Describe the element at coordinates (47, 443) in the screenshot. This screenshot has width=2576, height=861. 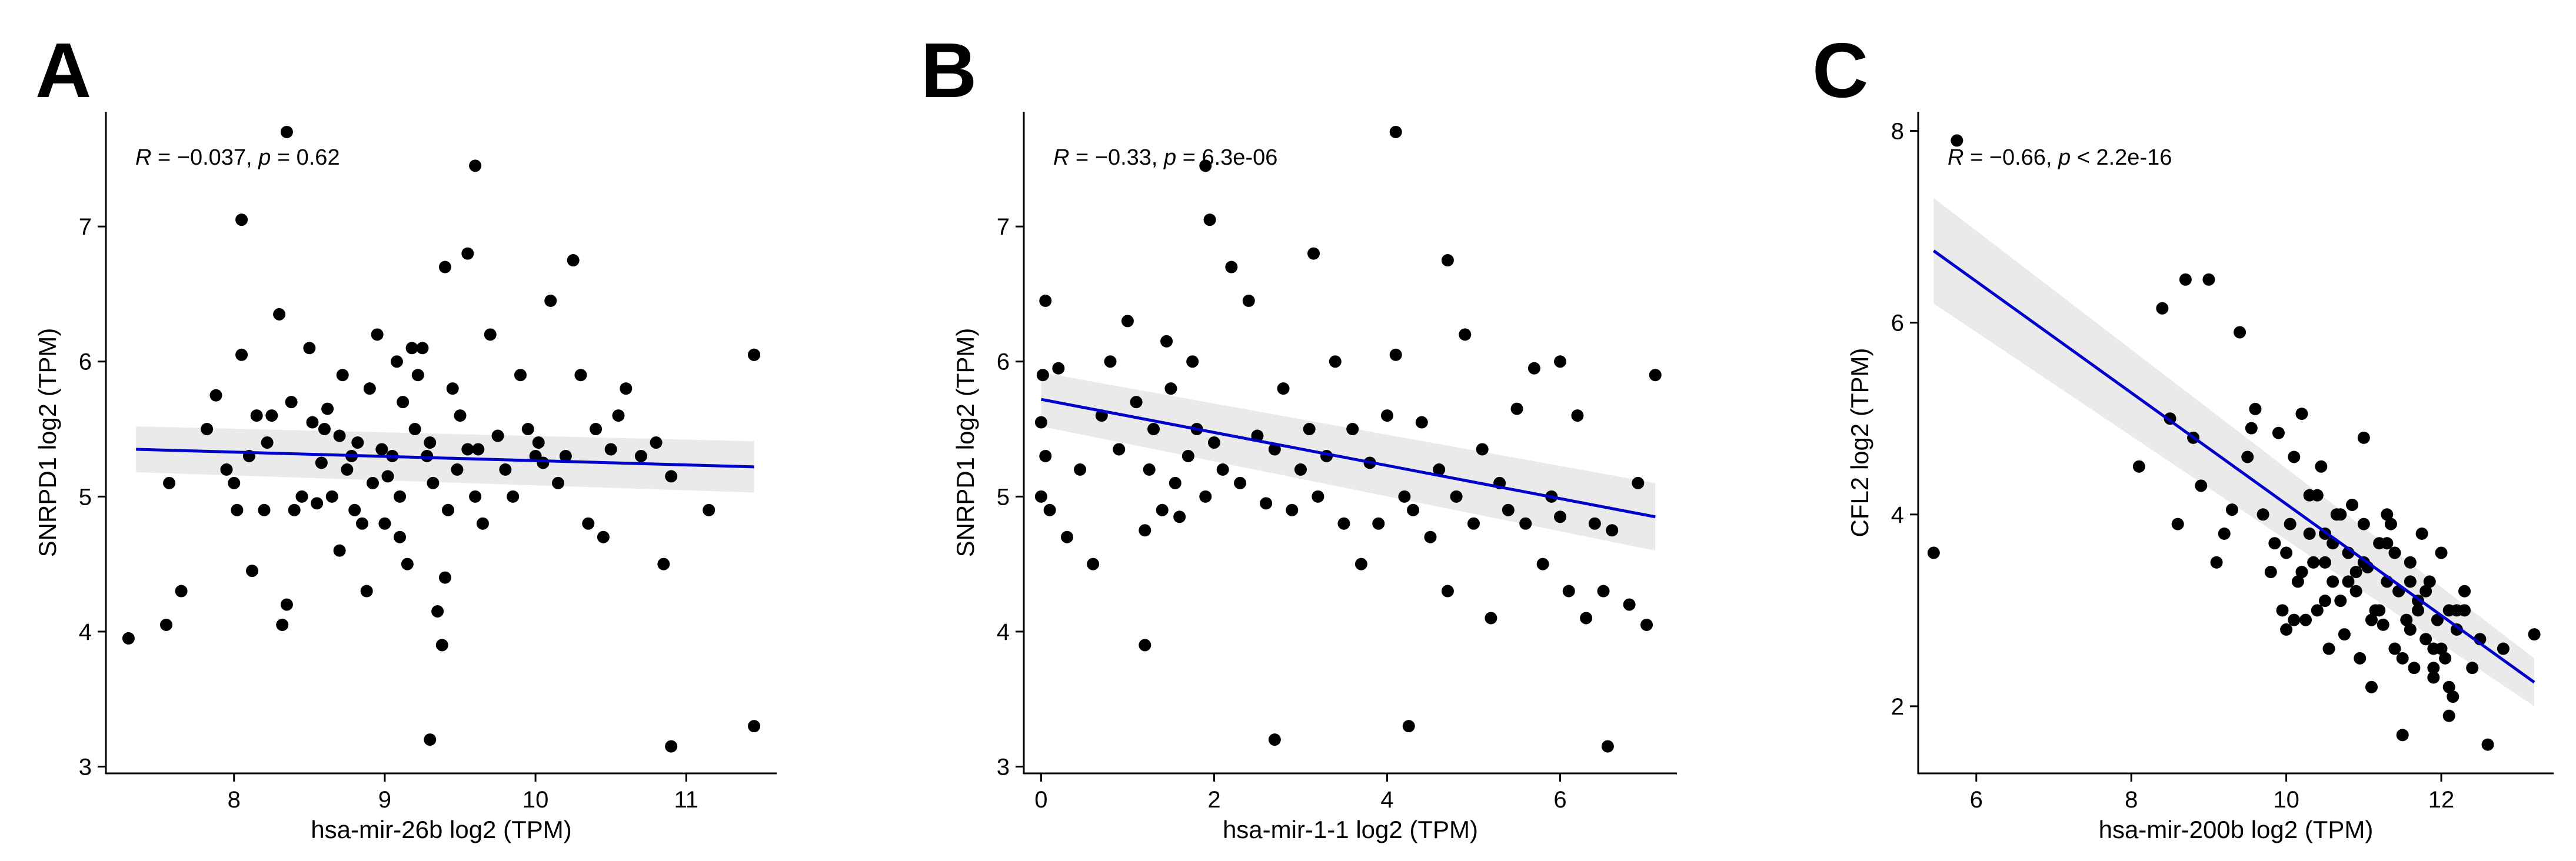
I see `y-axis-title: SNRPD1 log2 (TPM)` at that location.